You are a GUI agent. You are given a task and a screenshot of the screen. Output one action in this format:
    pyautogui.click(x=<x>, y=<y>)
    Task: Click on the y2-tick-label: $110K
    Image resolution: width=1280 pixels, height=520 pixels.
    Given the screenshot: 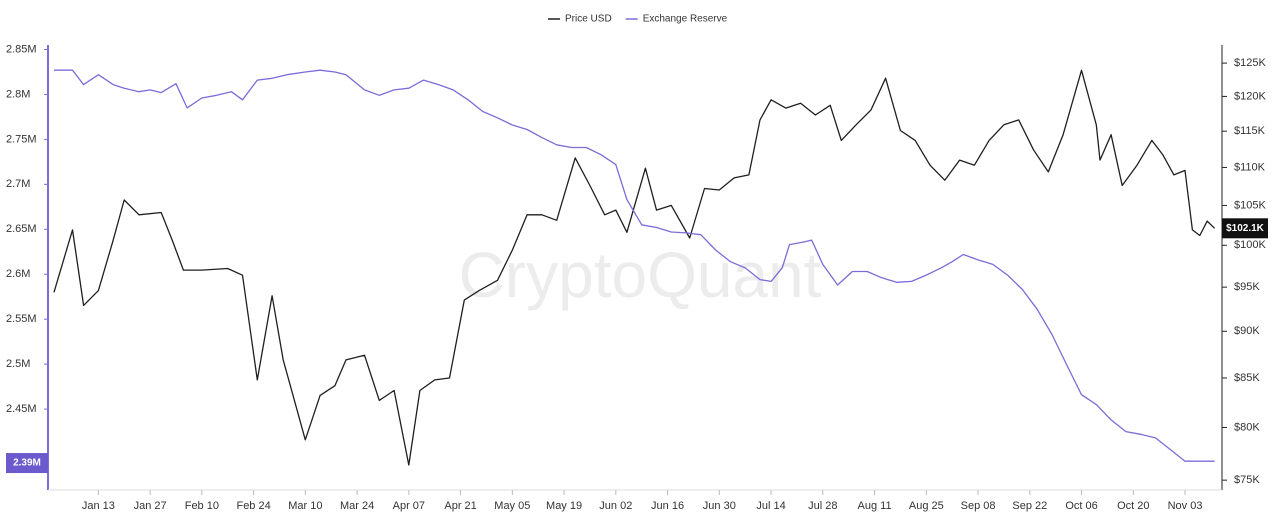 What is the action you would take?
    pyautogui.click(x=1250, y=167)
    